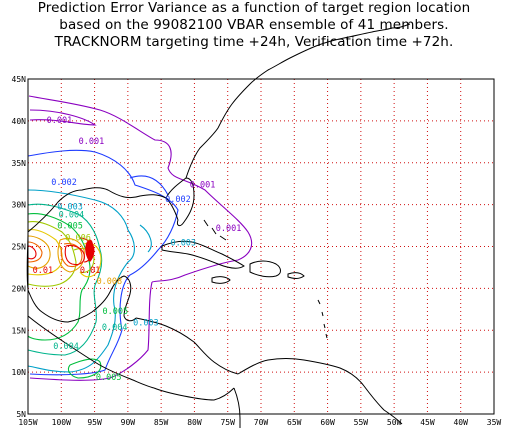  I want to click on y-tick-label: 5N, so click(21, 414).